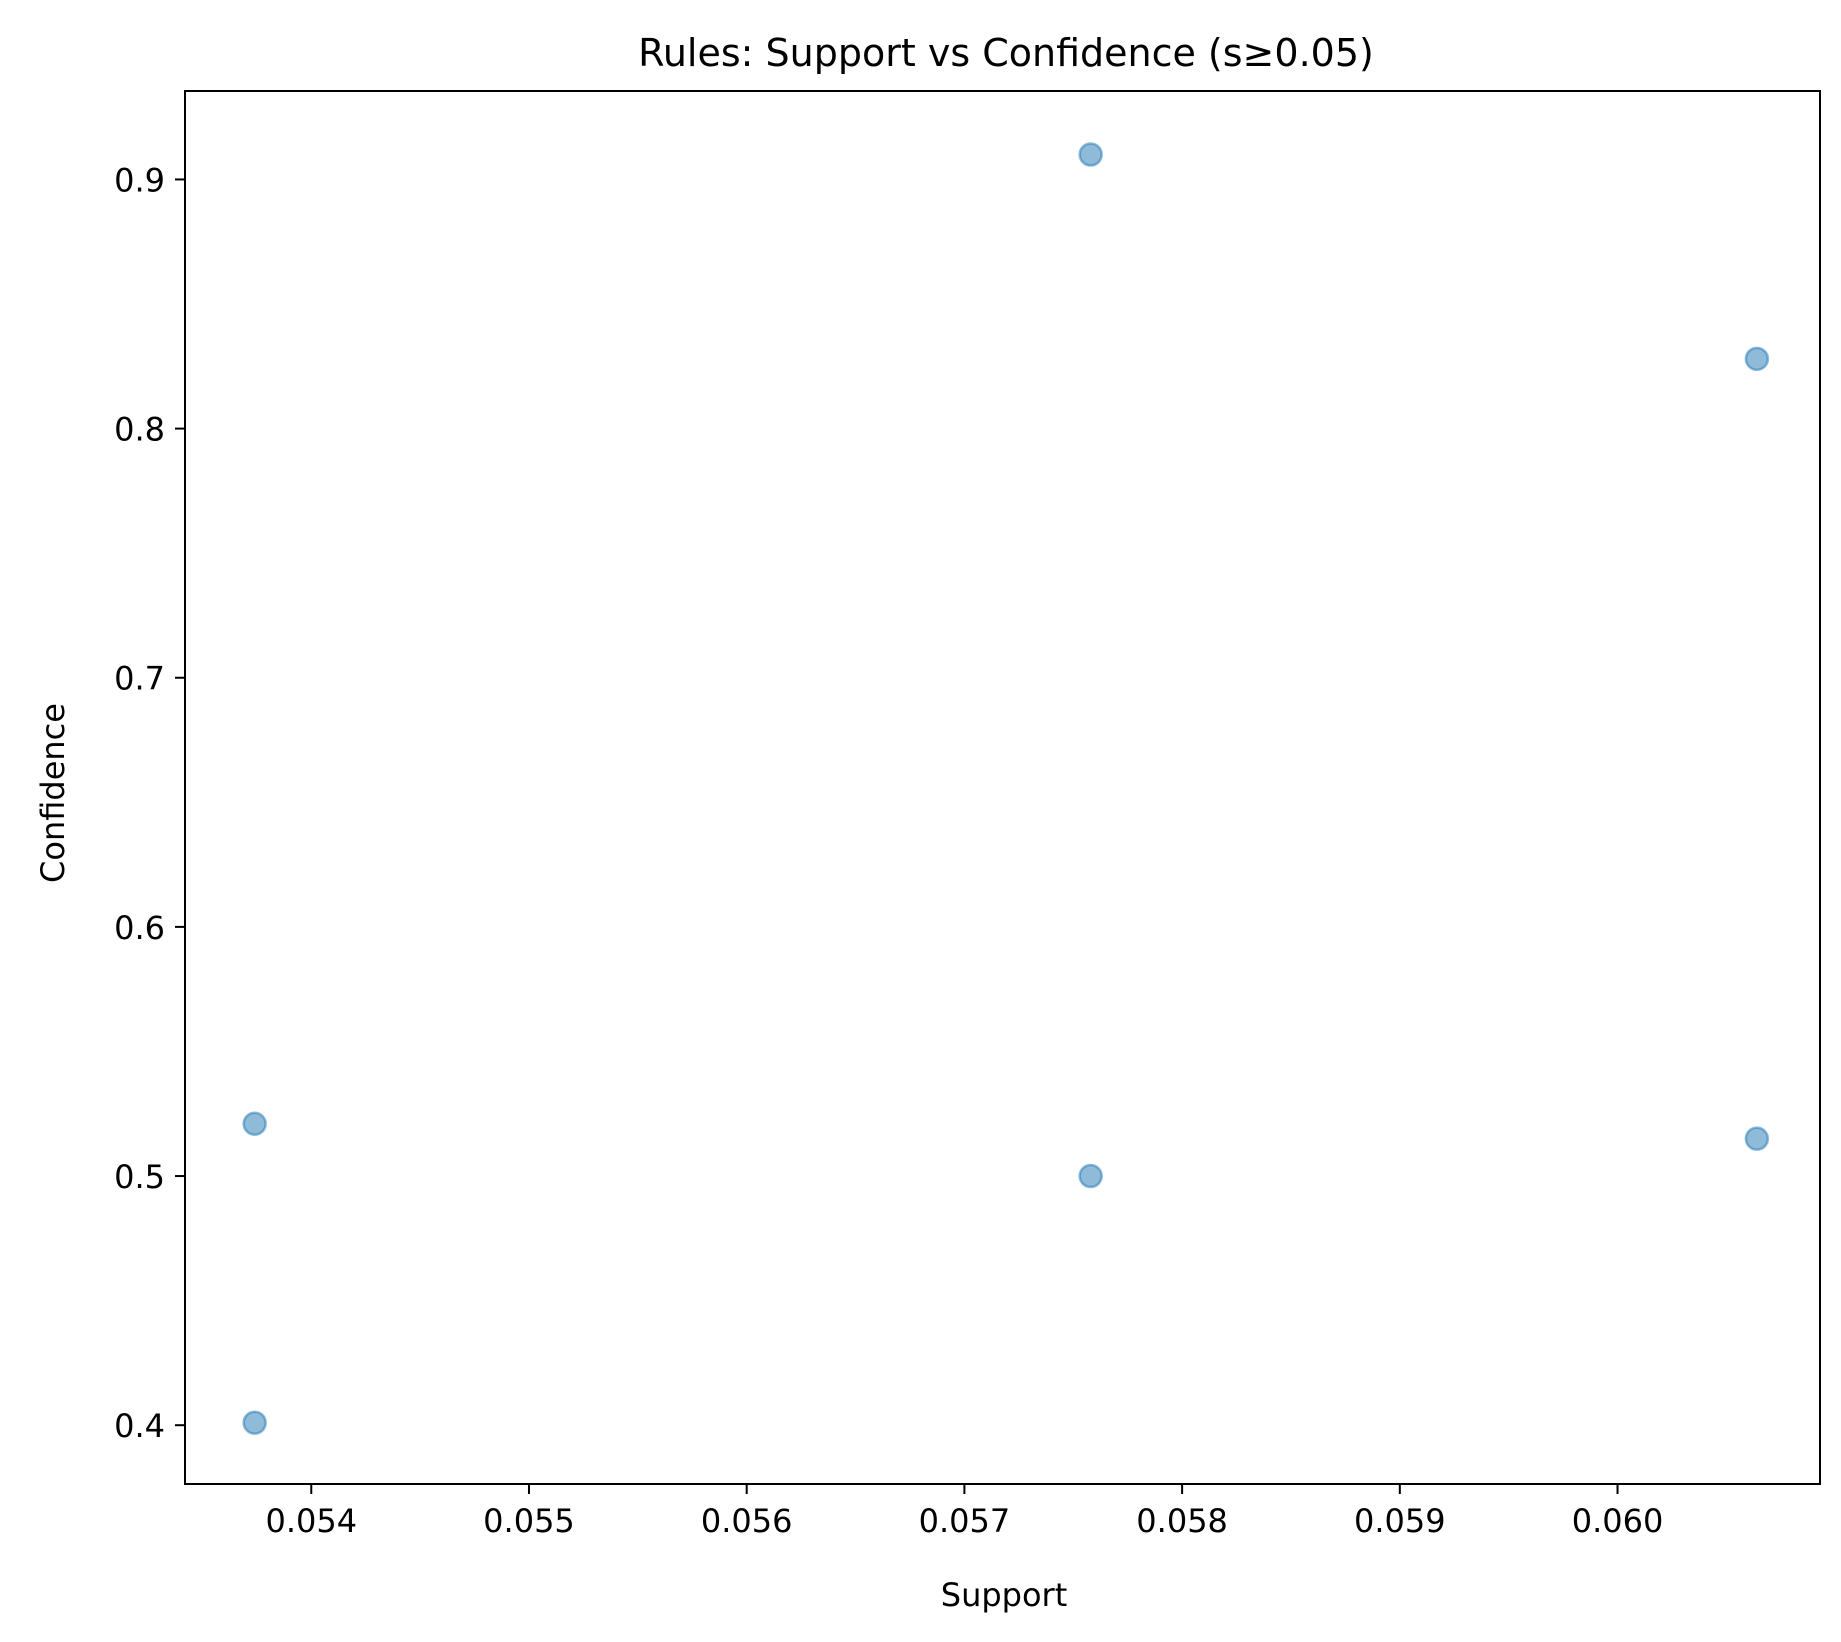  I want to click on y-axis-label: Confidence, so click(53, 793).